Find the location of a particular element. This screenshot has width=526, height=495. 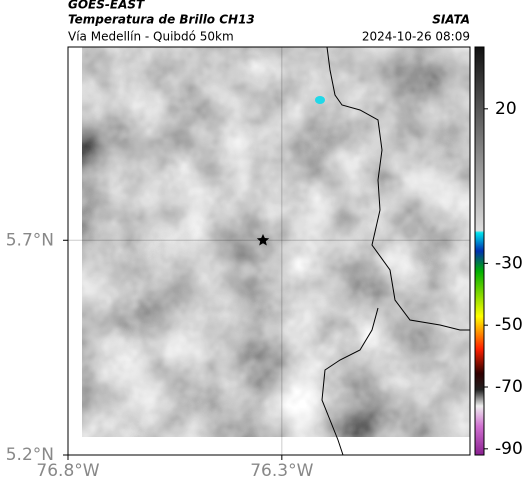

colorbar-tick-label: -30 is located at coordinates (509, 263).